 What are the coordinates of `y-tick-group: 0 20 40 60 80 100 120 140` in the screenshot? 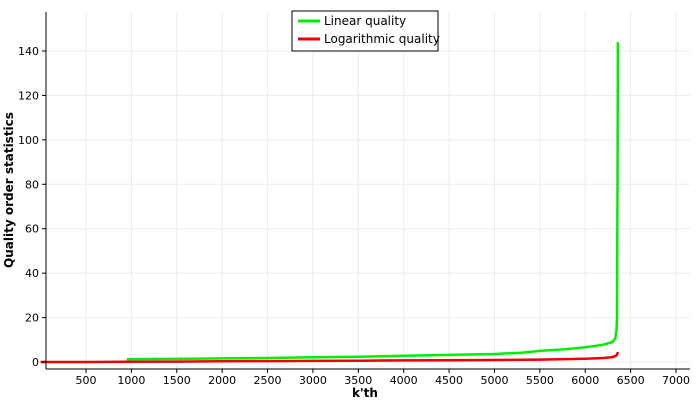 It's located at (32, 207).